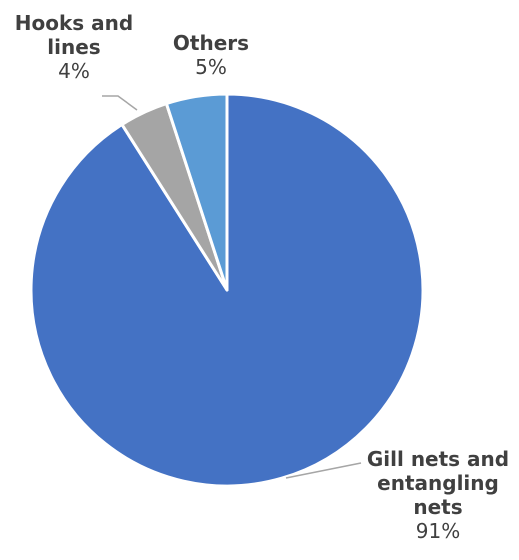  Describe the element at coordinates (438, 459) in the screenshot. I see `data-label-name-gill-nets-and-entangling-nets-1: Gill nets and` at that location.